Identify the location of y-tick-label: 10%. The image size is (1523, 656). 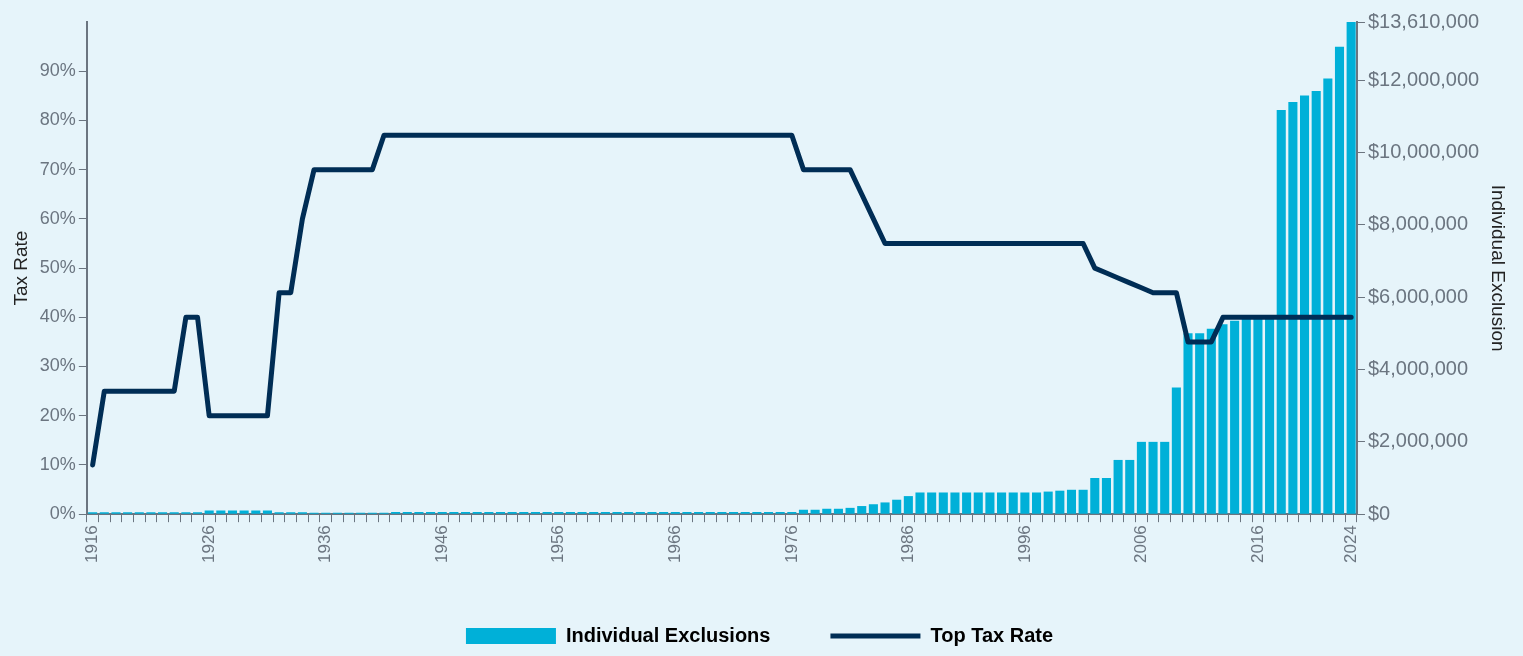
(57, 463).